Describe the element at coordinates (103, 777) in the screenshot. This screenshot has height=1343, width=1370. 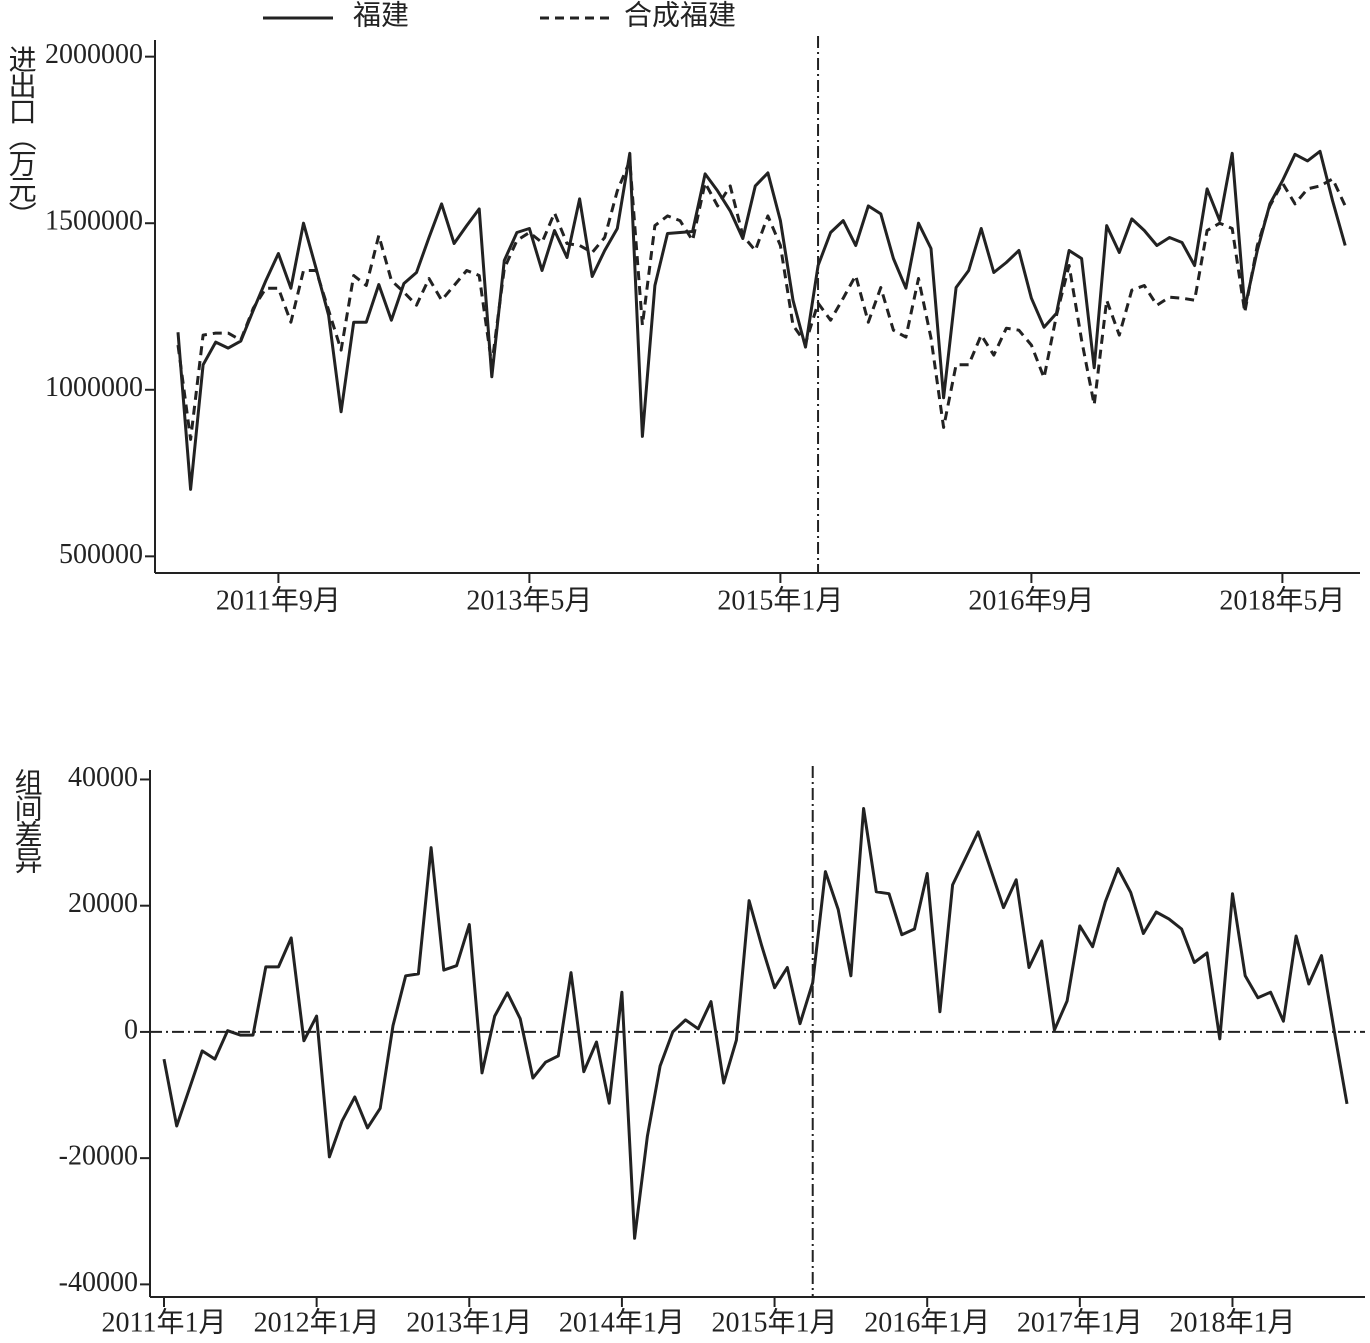
I see `y-tick-label: 40000` at that location.